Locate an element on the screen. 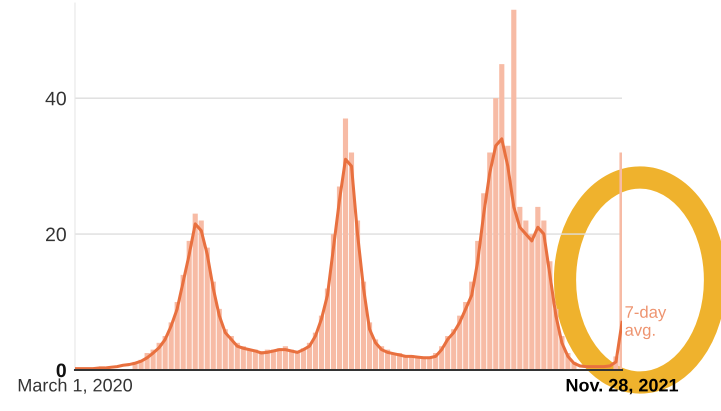 This screenshot has width=721, height=411. y-tick-label: 20 is located at coordinates (56, 235).